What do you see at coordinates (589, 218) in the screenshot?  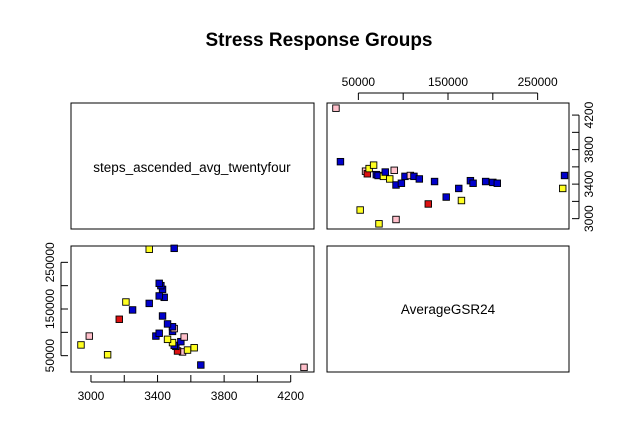 I see `right-axis-tick-label: 3000` at bounding box center [589, 218].